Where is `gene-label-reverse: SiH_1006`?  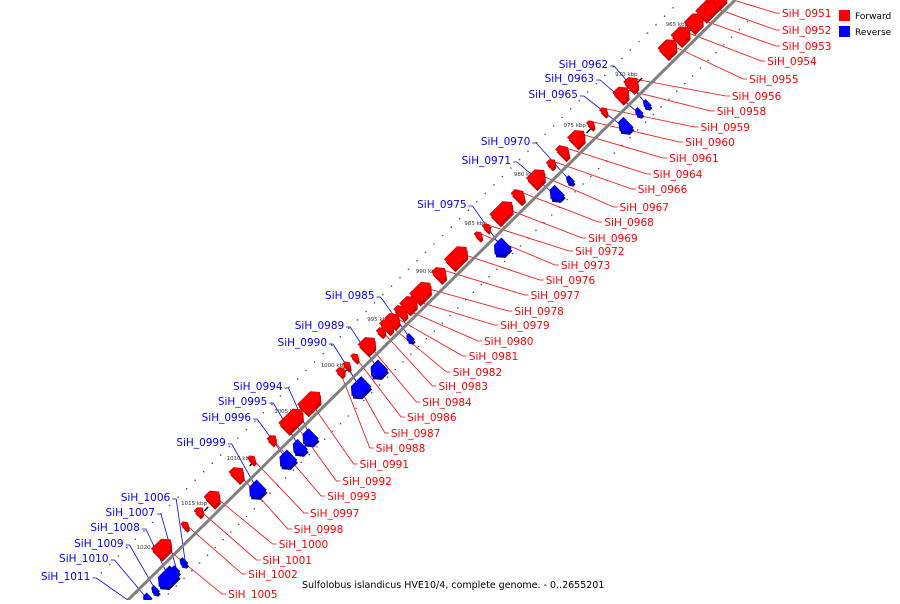 gene-label-reverse: SiH_1006 is located at coordinates (146, 498).